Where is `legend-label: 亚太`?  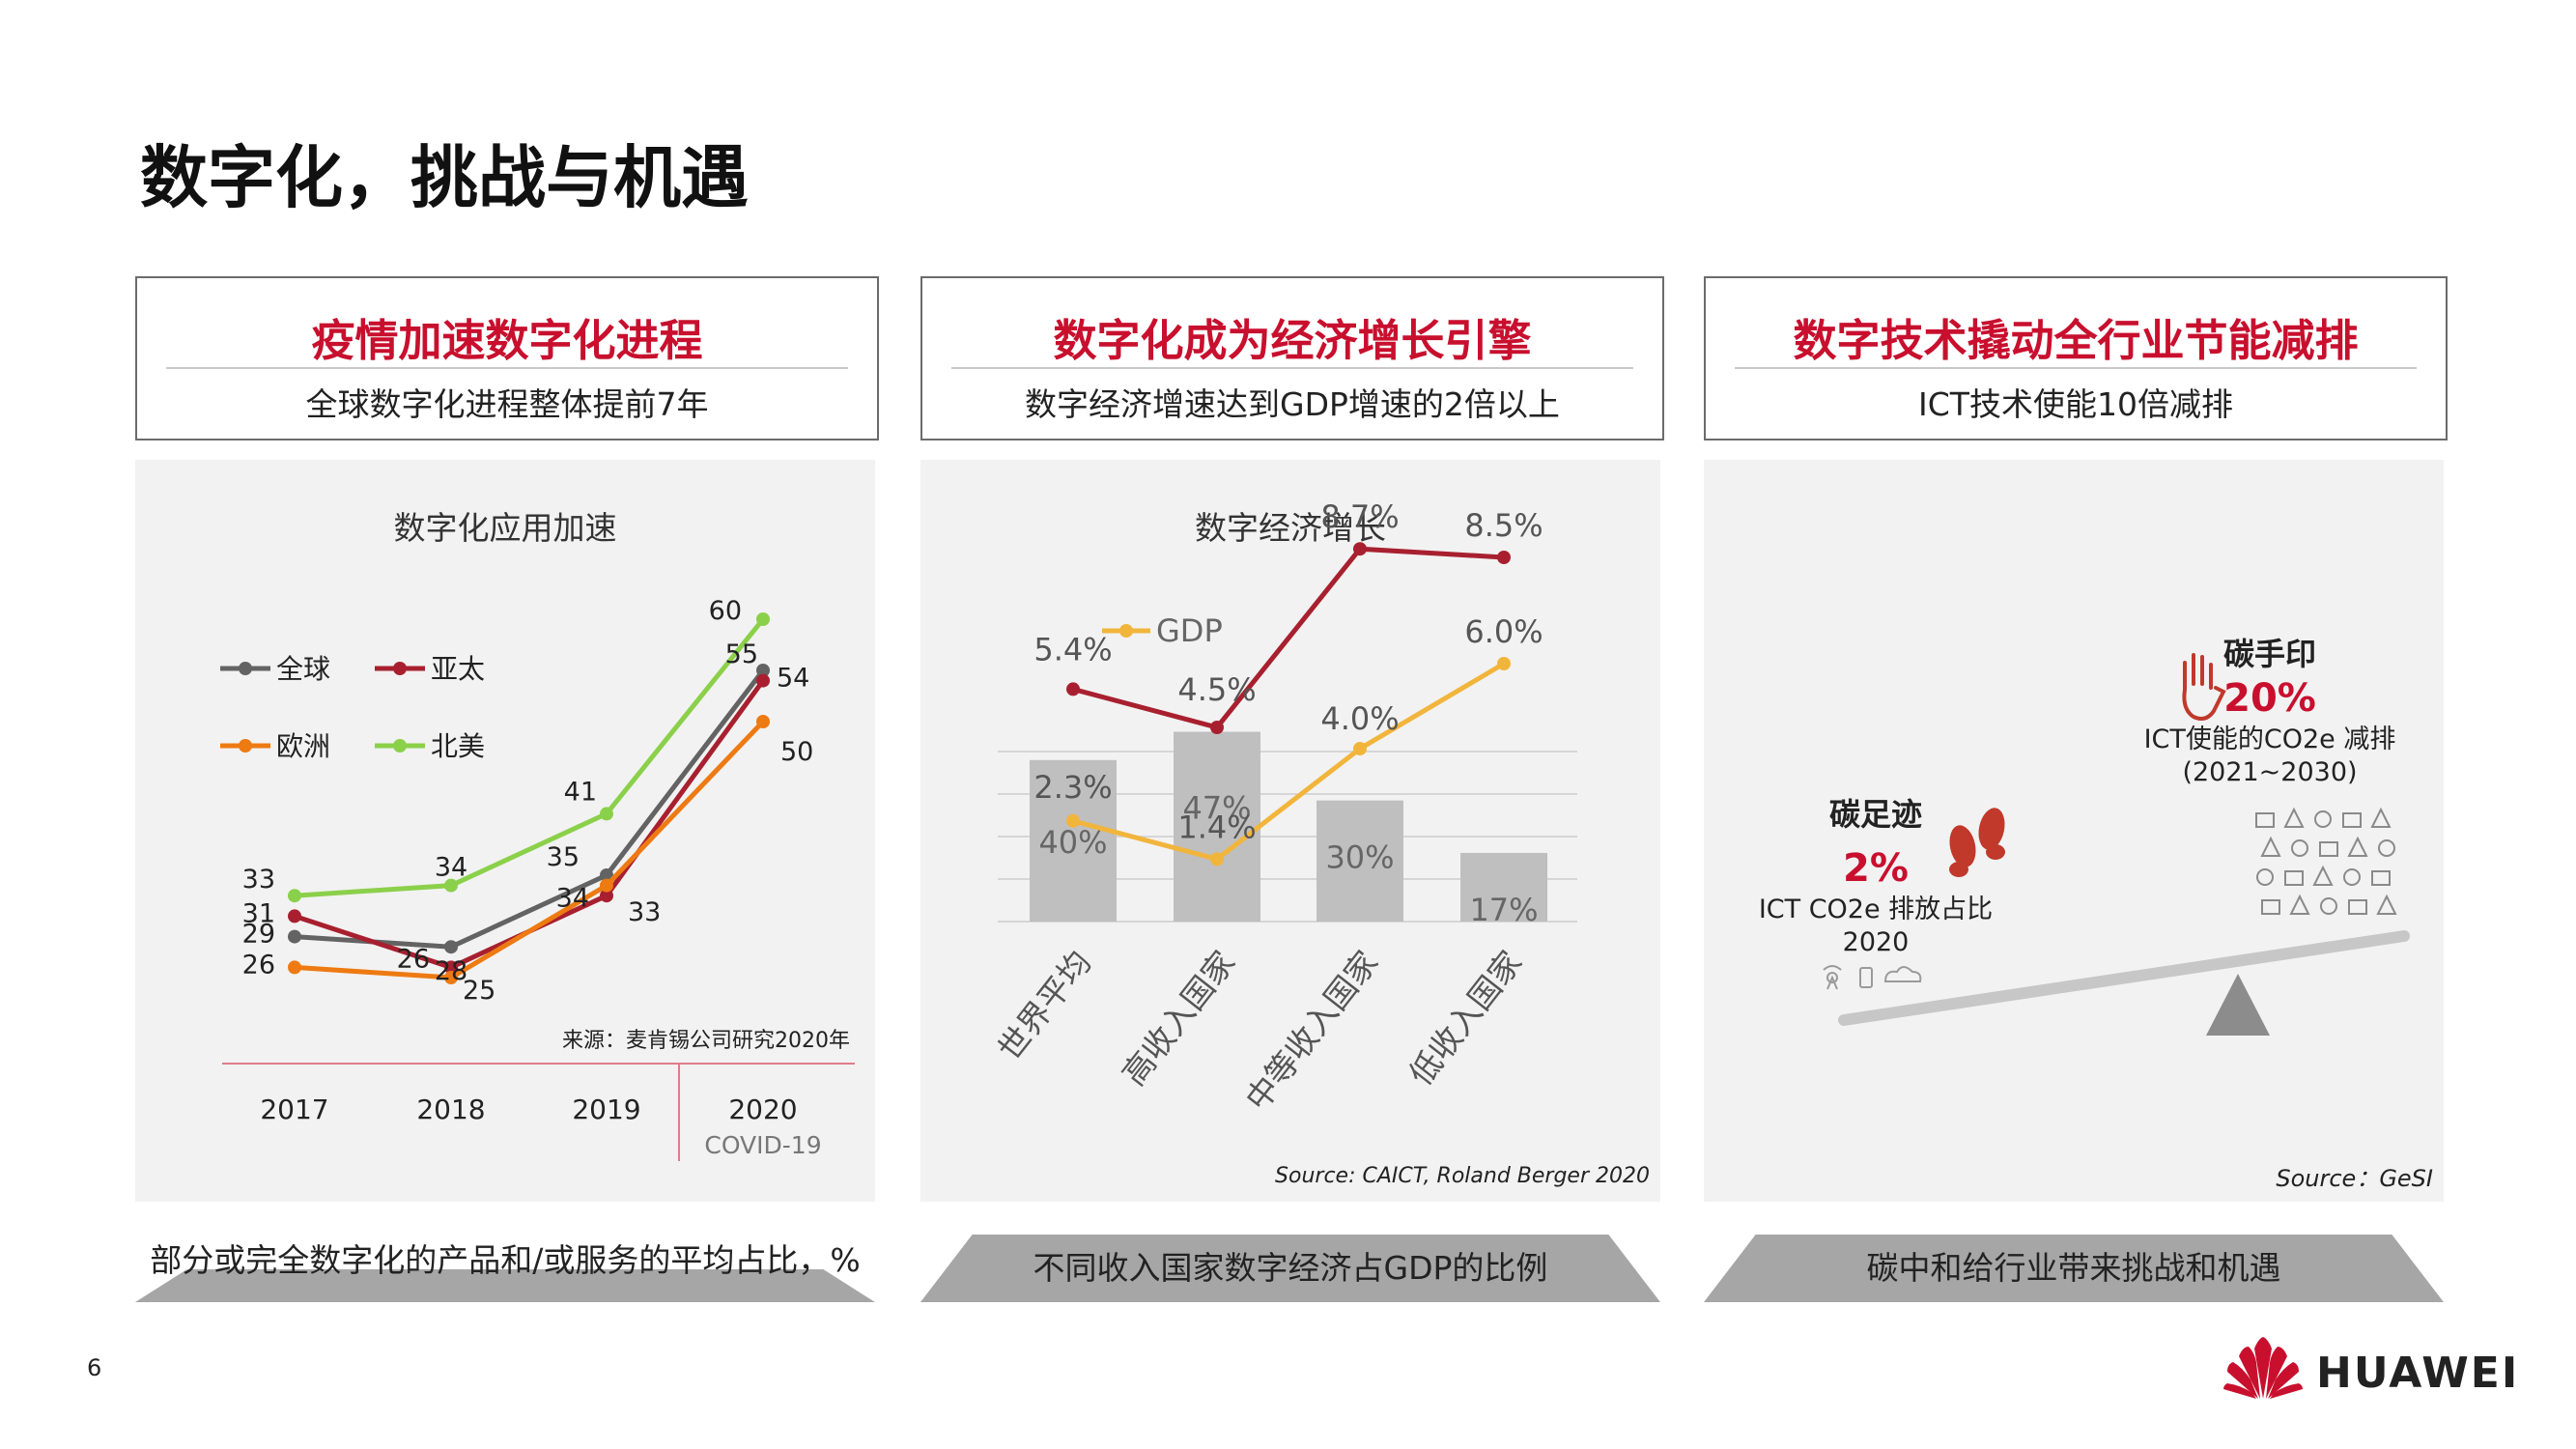
legend-label: 亚太 is located at coordinates (458, 669).